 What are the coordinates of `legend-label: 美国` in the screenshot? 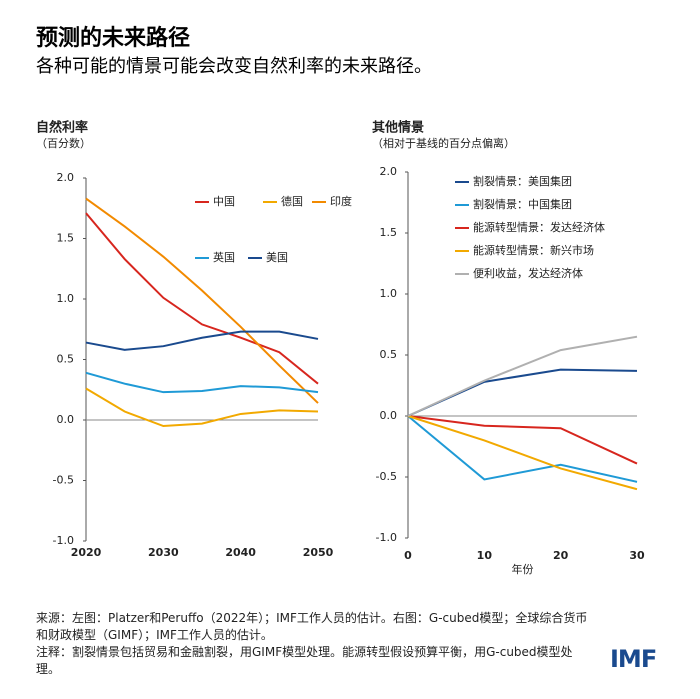 It's located at (277, 257).